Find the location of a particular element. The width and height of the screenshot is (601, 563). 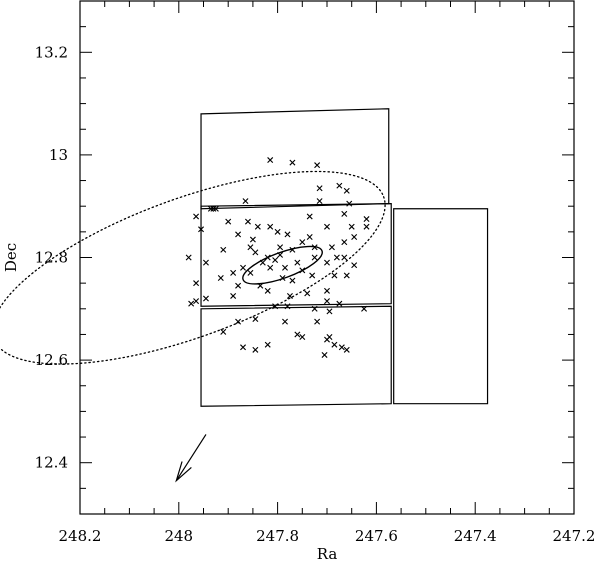

x-tick-label: 247.4 is located at coordinates (475, 536).